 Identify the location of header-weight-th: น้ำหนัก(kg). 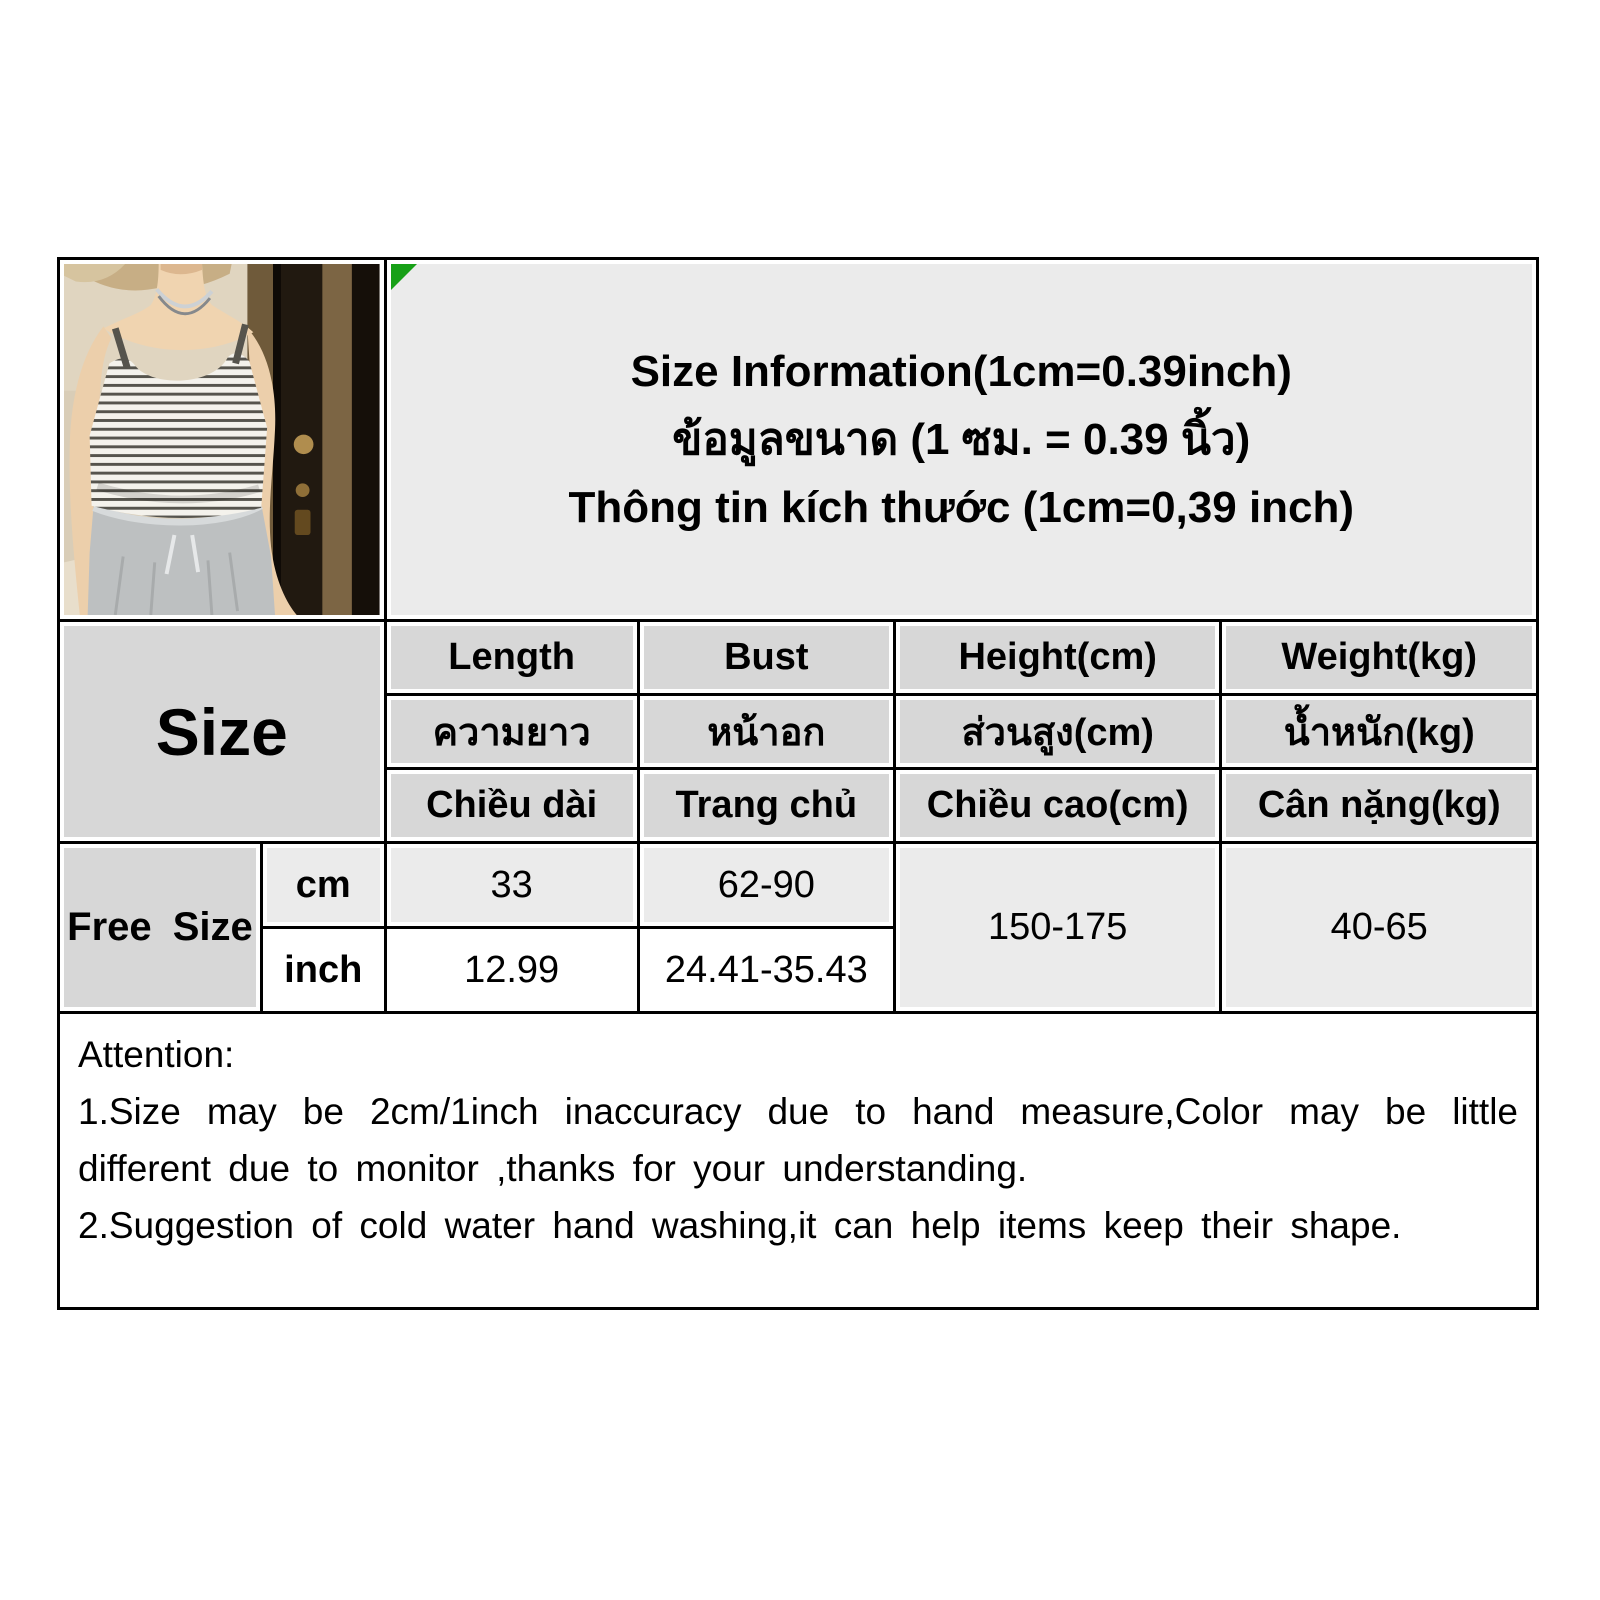
(1379, 731).